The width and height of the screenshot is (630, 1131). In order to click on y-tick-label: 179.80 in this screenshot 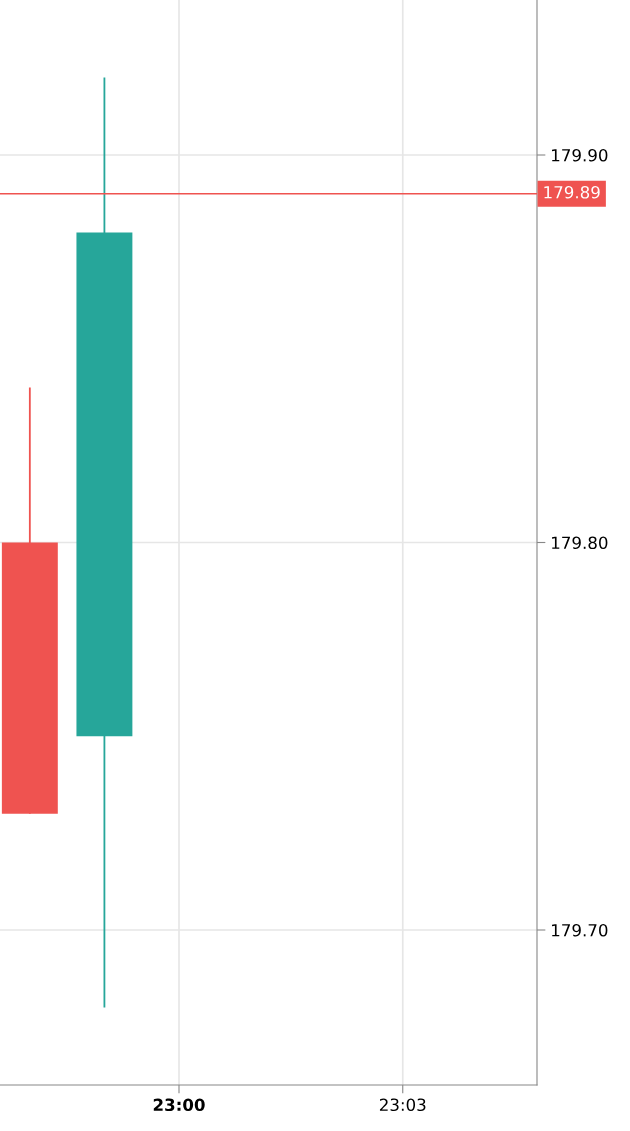, I will do `click(580, 543)`.